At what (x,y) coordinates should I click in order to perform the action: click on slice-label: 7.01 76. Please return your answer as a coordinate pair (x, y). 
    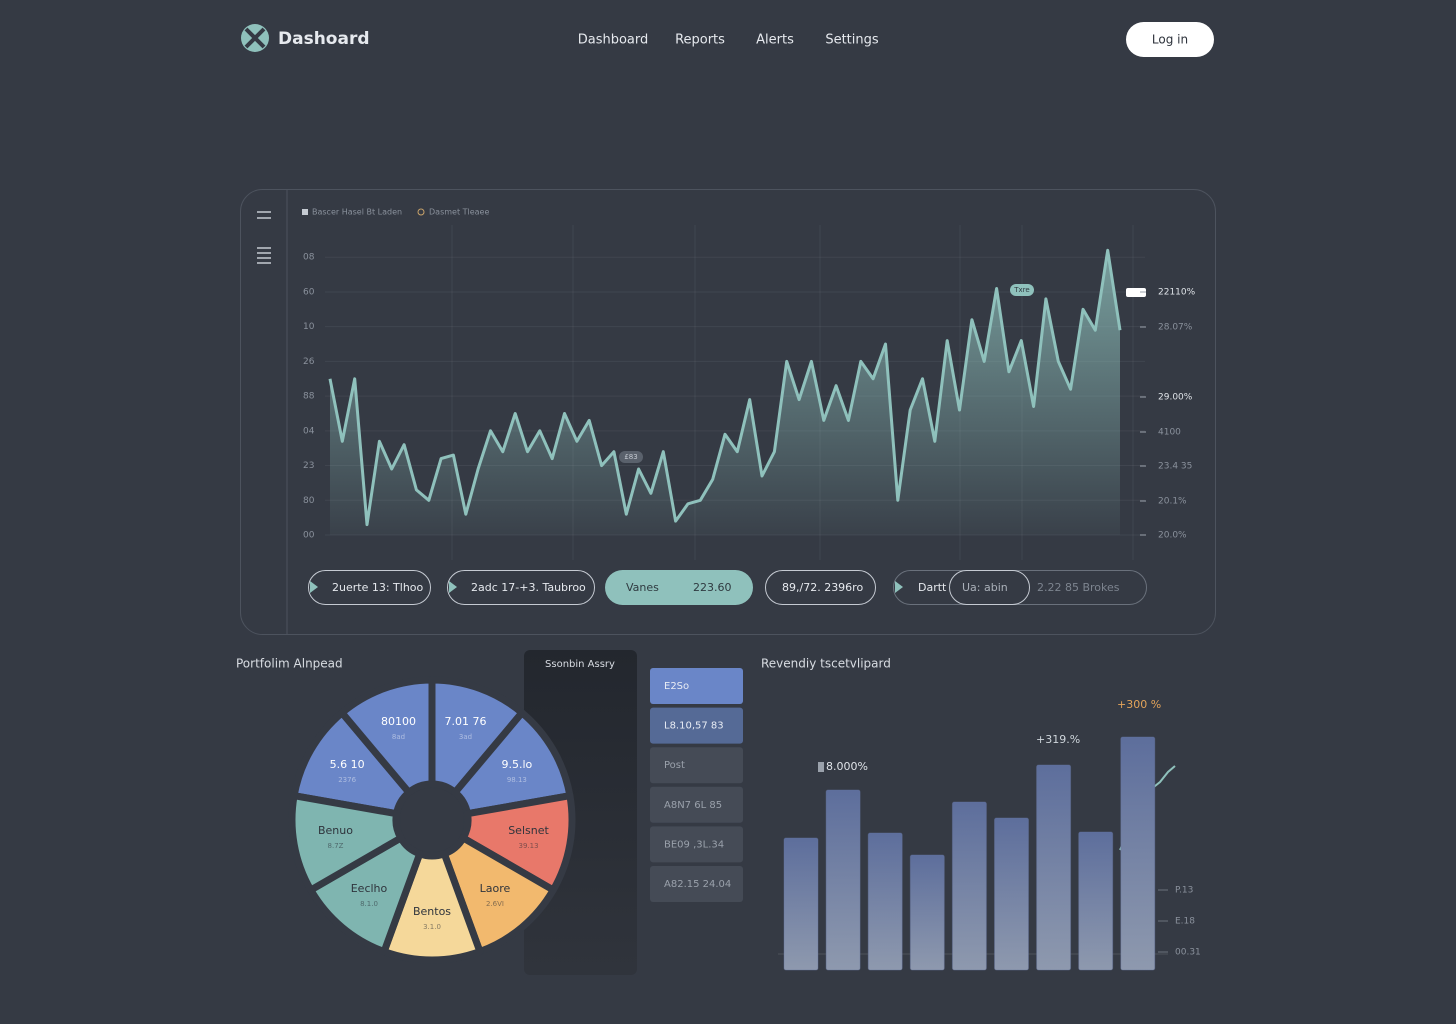
    Looking at the image, I should click on (466, 721).